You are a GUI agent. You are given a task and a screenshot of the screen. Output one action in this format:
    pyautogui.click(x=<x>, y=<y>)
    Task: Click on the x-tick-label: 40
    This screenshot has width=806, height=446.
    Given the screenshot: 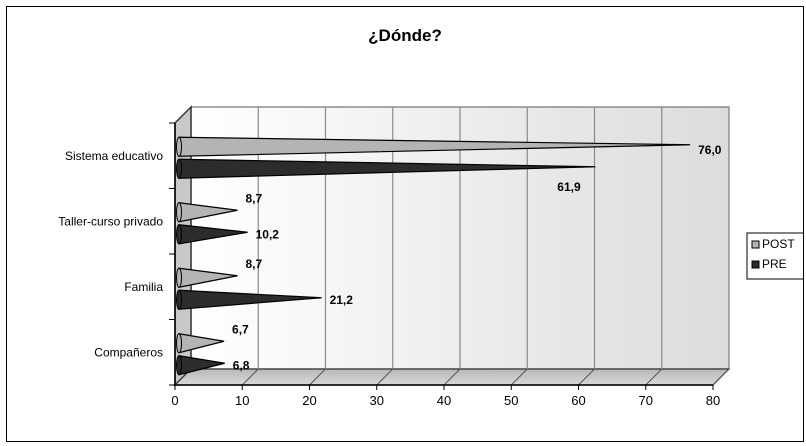 What is the action you would take?
    pyautogui.click(x=444, y=400)
    